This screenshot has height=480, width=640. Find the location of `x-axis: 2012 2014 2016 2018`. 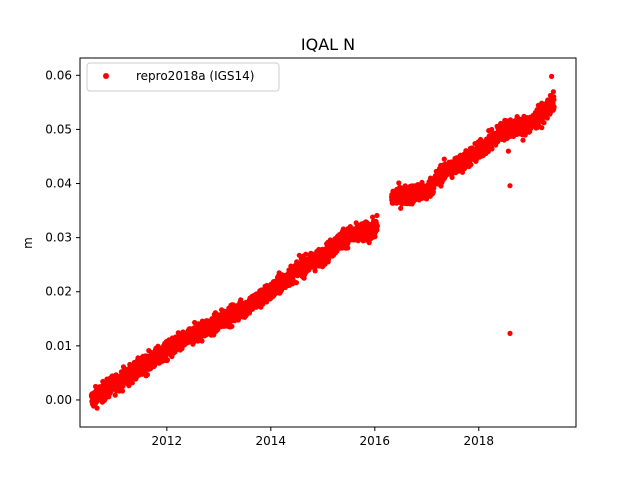

x-axis: 2012 2014 2016 2018 is located at coordinates (323, 437).